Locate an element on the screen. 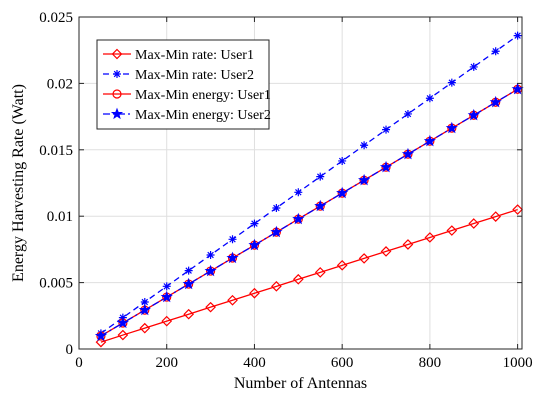  x-tick-label: 600 is located at coordinates (342, 363).